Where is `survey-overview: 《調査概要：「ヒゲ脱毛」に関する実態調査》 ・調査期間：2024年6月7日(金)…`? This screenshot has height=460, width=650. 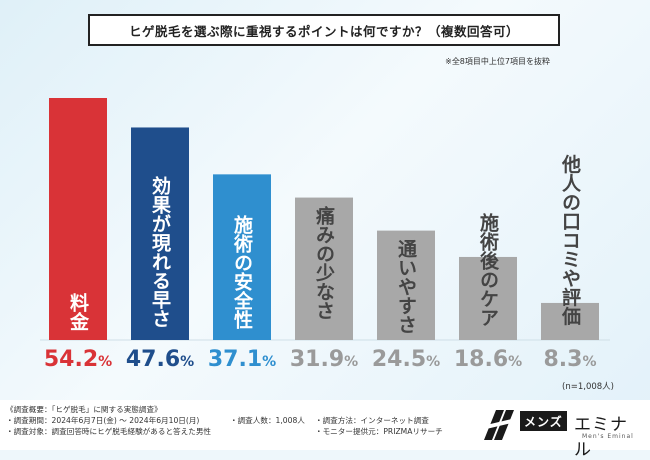 survey-overview: 《調査概要：「ヒゲ脱毛」に関する実態調査》 ・調査期間：2024年6月7日(金)… is located at coordinates (224, 420).